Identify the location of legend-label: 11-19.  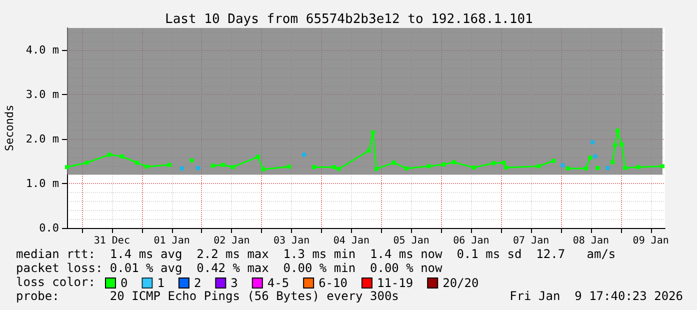
(395, 283).